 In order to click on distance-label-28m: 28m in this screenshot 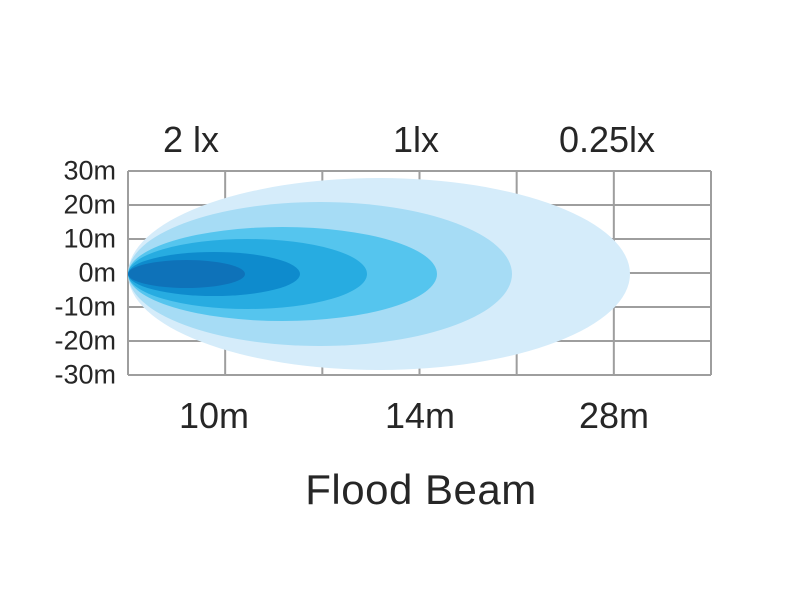, I will do `click(614, 415)`.